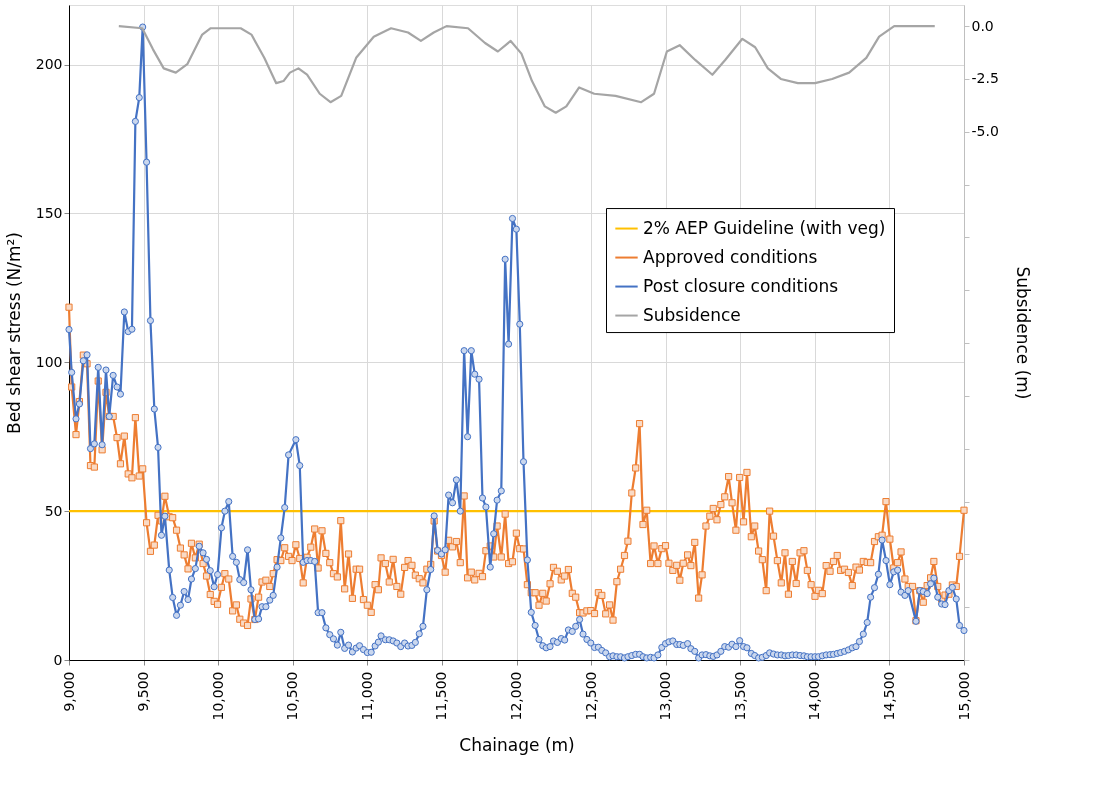 The image size is (1107, 795). I want to click on legend-label: Subsidence, so click(692, 314).